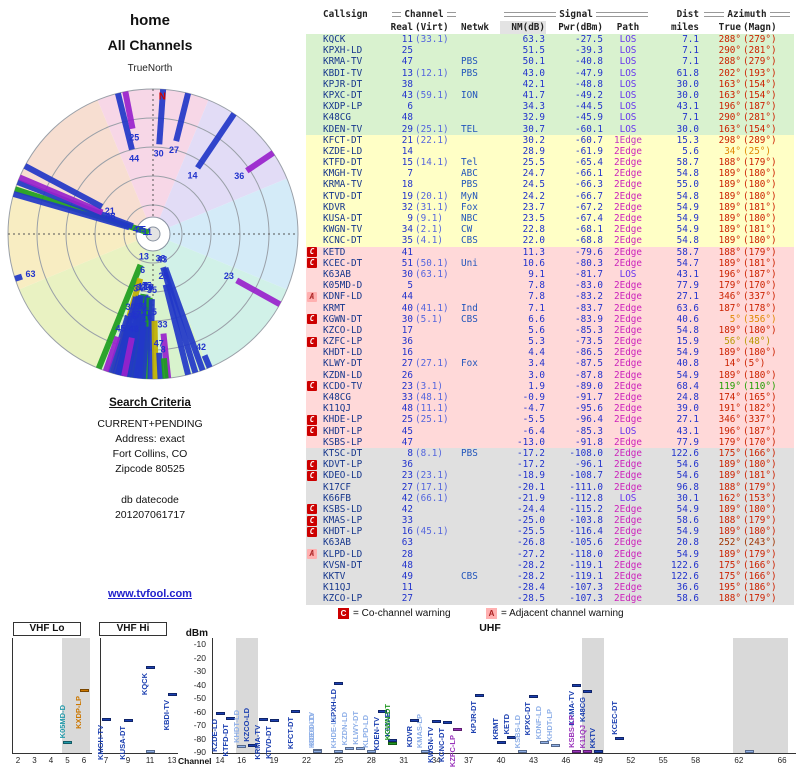  Describe the element at coordinates (138, 288) in the screenshot. I see `radar-channel-label: 34` at that location.